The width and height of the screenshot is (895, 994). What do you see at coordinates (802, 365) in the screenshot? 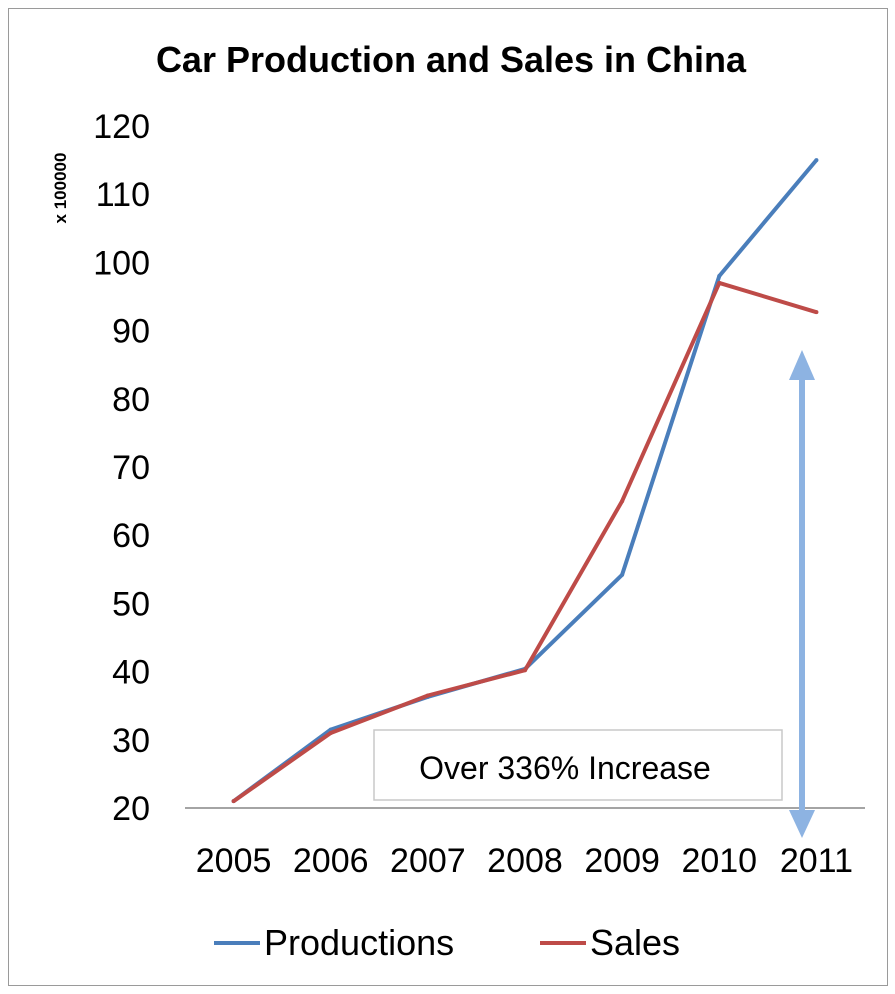
I see `arrow-head-up` at bounding box center [802, 365].